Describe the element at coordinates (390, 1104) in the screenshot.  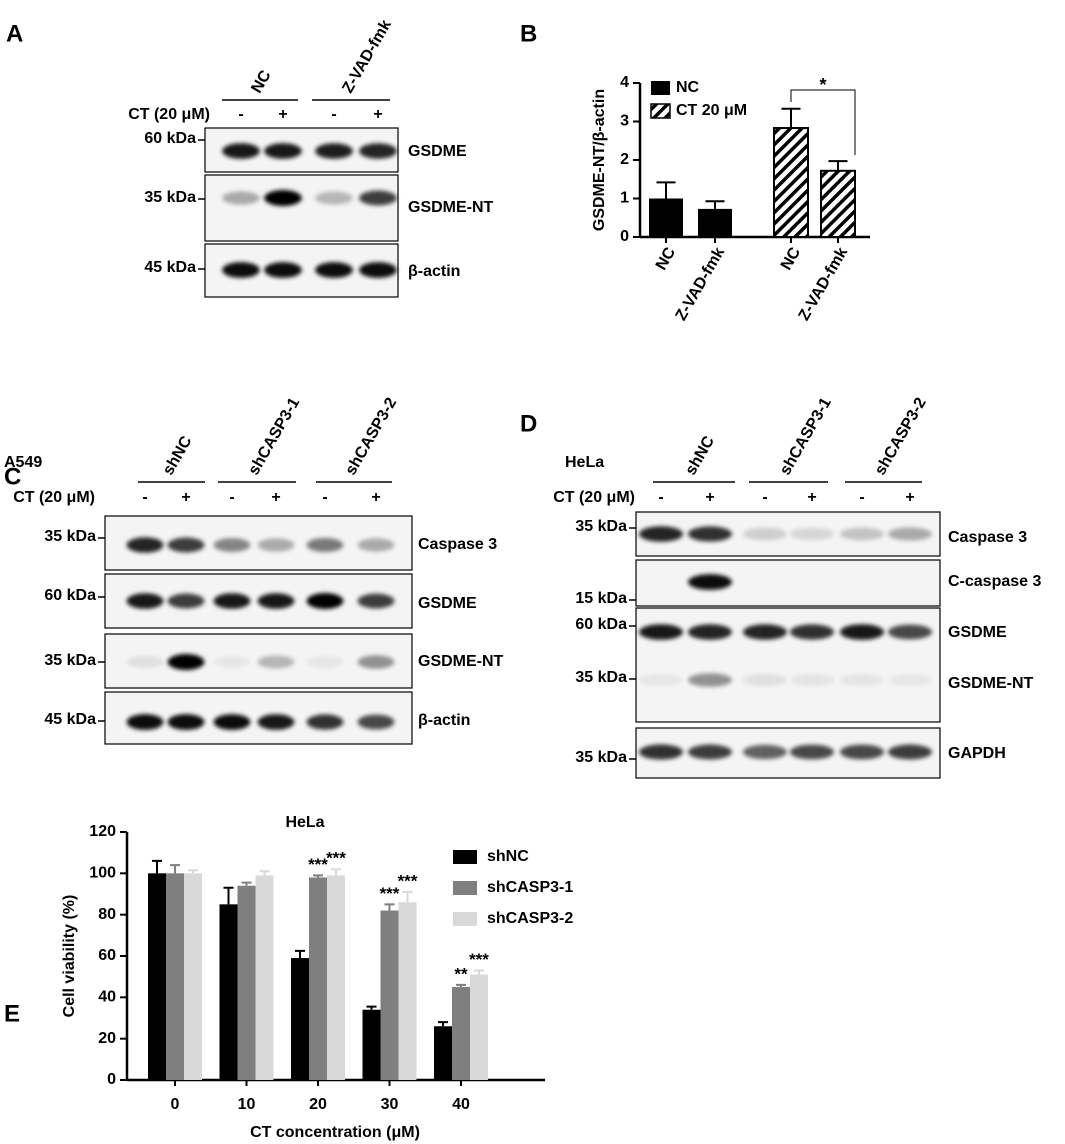
I see `x-tick-label: 30` at that location.